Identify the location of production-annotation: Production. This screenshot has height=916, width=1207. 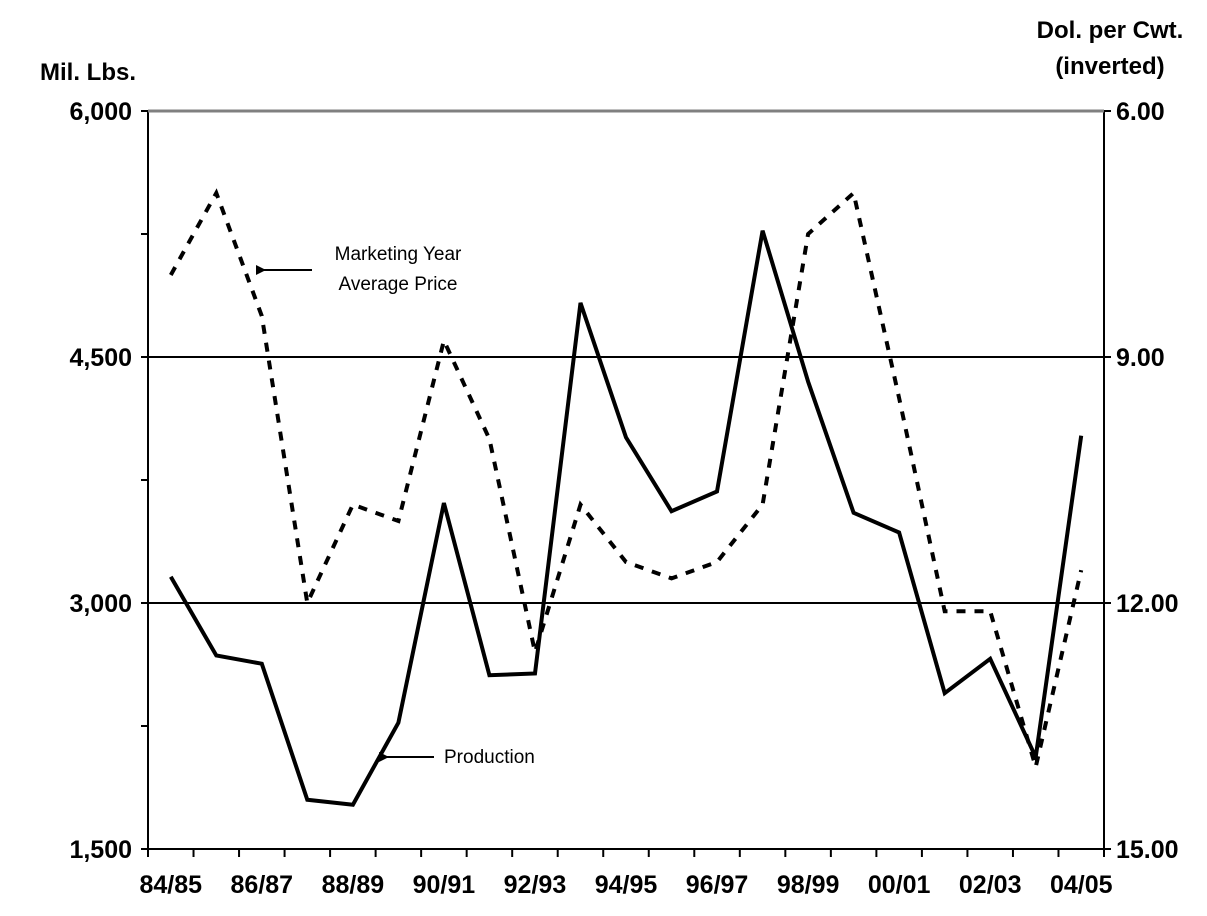
(461, 757).